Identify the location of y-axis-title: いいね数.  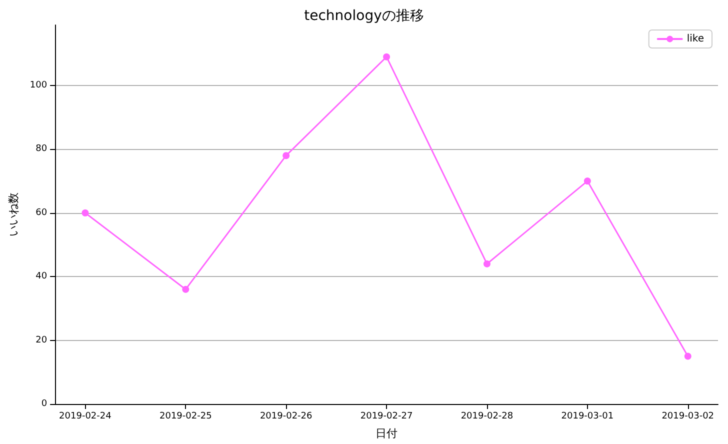
(13, 214).